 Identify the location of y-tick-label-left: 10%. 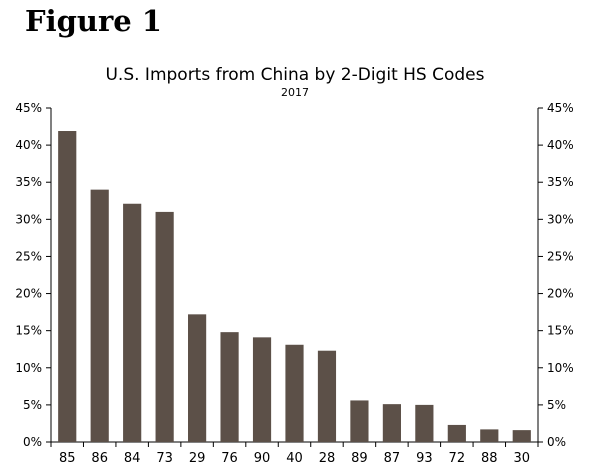
(28, 368).